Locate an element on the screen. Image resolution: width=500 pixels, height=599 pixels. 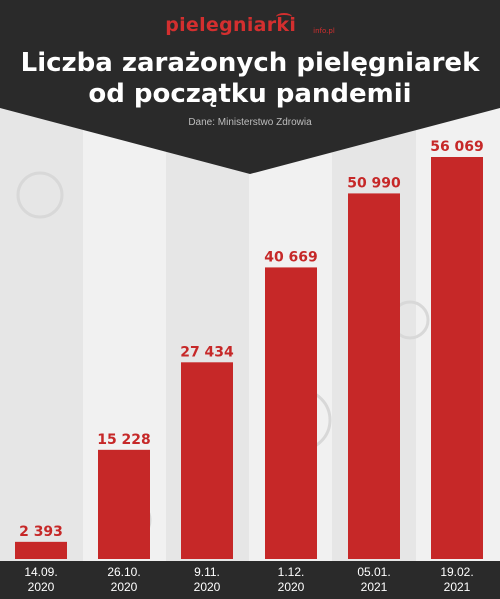
x-tick-label-1-date: 26.10. is located at coordinates (123, 572).